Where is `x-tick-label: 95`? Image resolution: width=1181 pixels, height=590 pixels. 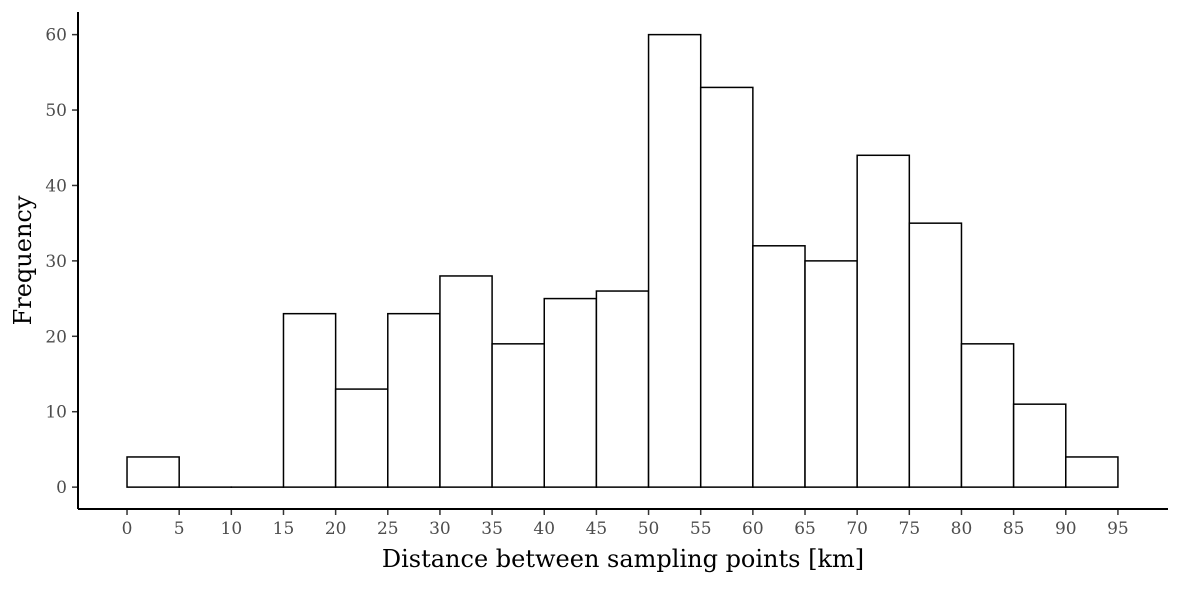 x-tick-label: 95 is located at coordinates (1118, 529).